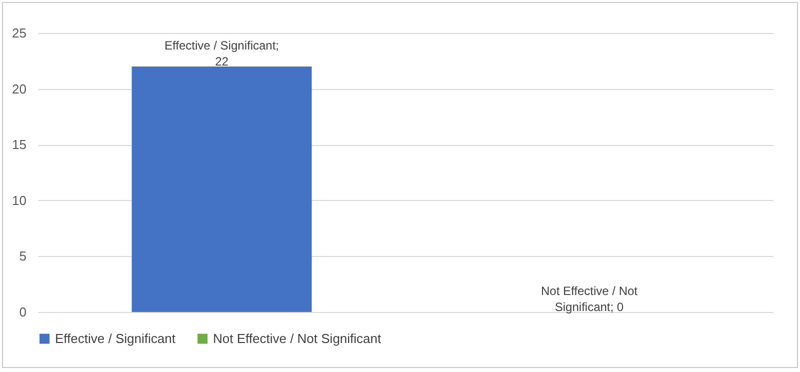  What do you see at coordinates (19, 200) in the screenshot?
I see `y-tick-label: 10` at bounding box center [19, 200].